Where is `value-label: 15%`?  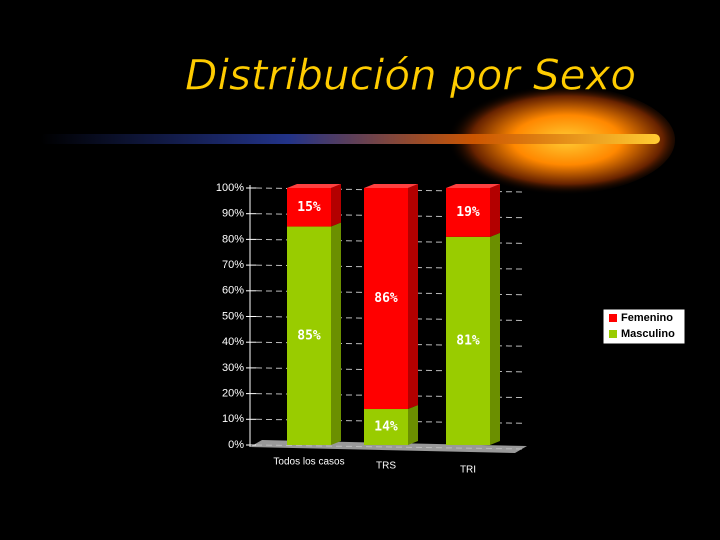 value-label: 15% is located at coordinates (309, 207).